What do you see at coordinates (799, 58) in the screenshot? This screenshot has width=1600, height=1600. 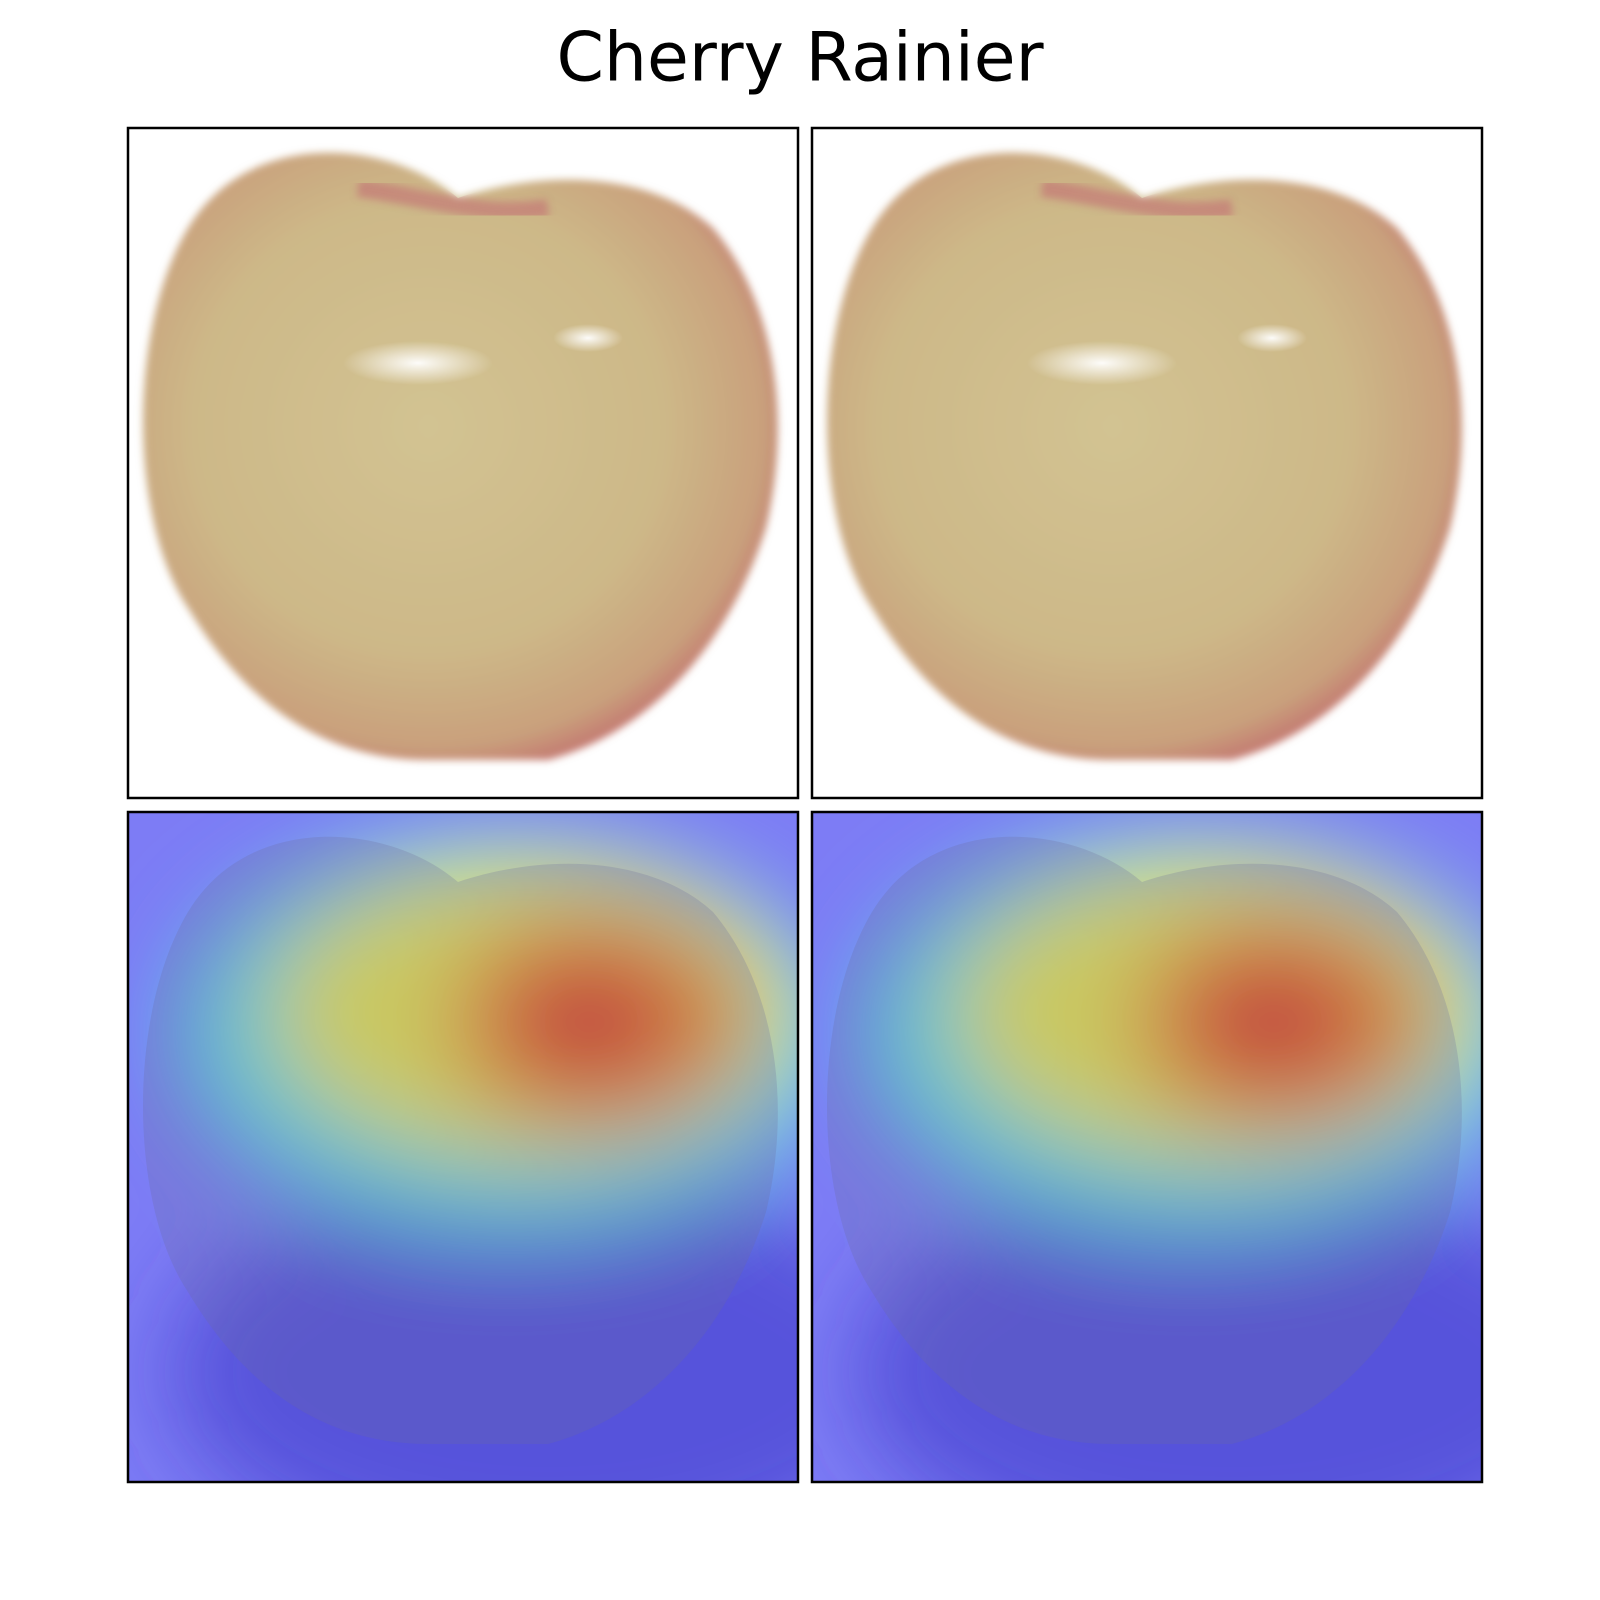 I see `title: Cherry Rainier` at bounding box center [799, 58].